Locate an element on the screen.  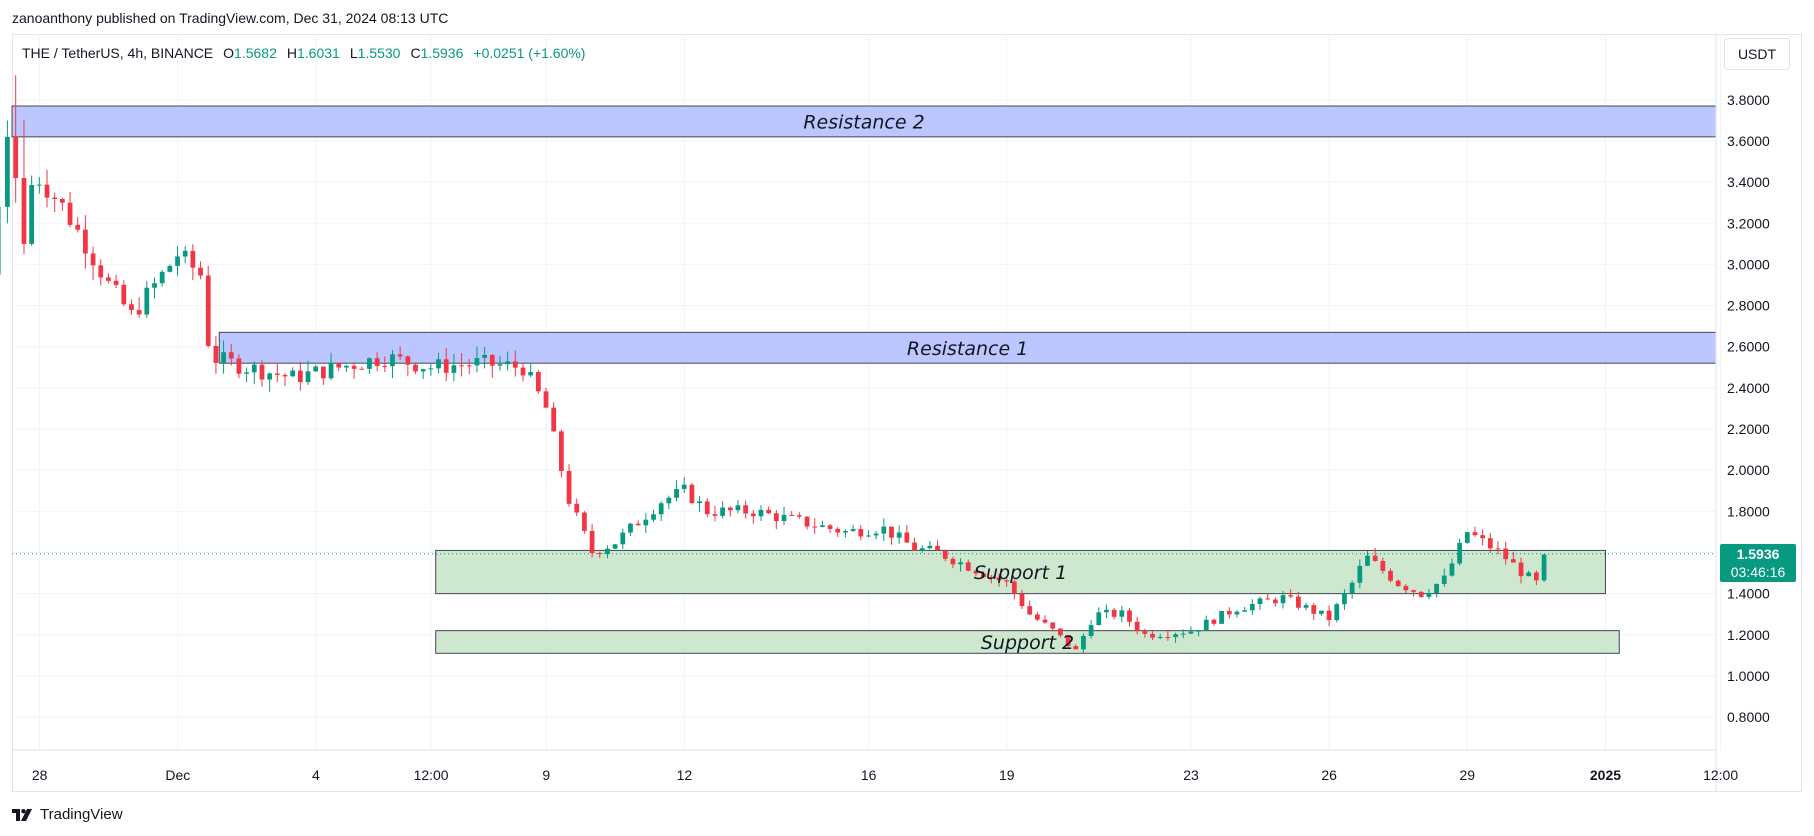
close-value: 1.5936 is located at coordinates (442, 53).